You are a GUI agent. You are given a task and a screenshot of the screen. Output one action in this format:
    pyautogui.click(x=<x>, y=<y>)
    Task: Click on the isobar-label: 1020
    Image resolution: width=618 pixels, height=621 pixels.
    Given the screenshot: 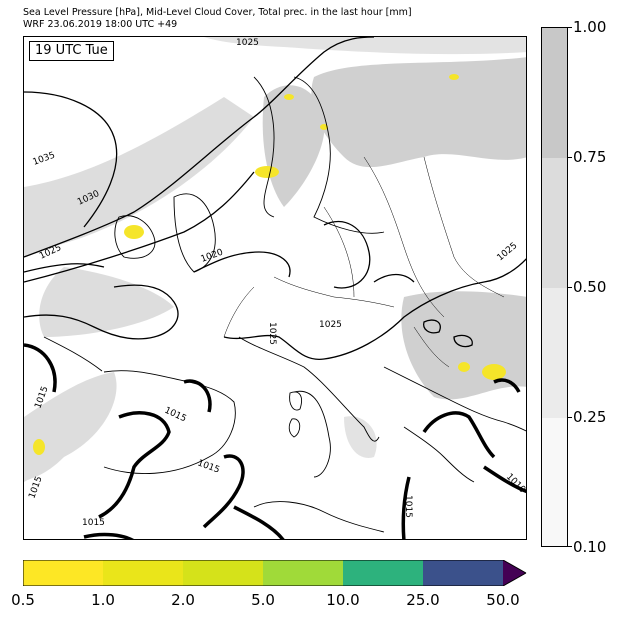 What is the action you would take?
    pyautogui.click(x=212, y=255)
    